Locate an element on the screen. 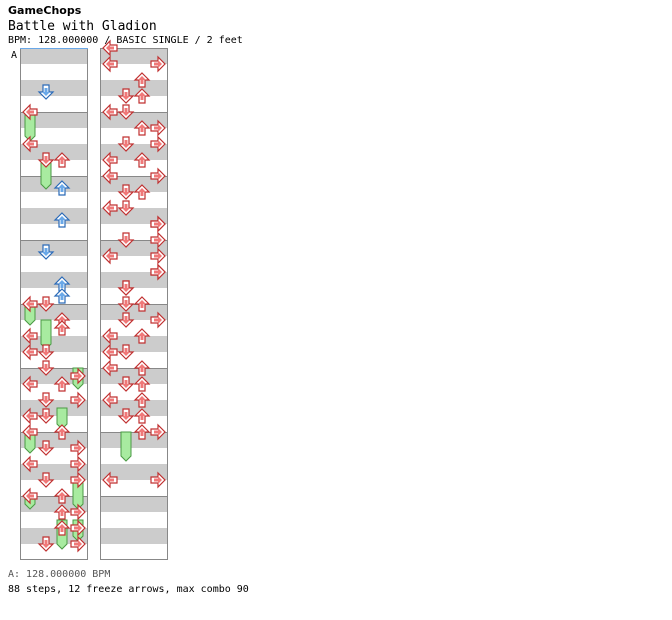  freeze-arrow-up is located at coordinates (62, 418).